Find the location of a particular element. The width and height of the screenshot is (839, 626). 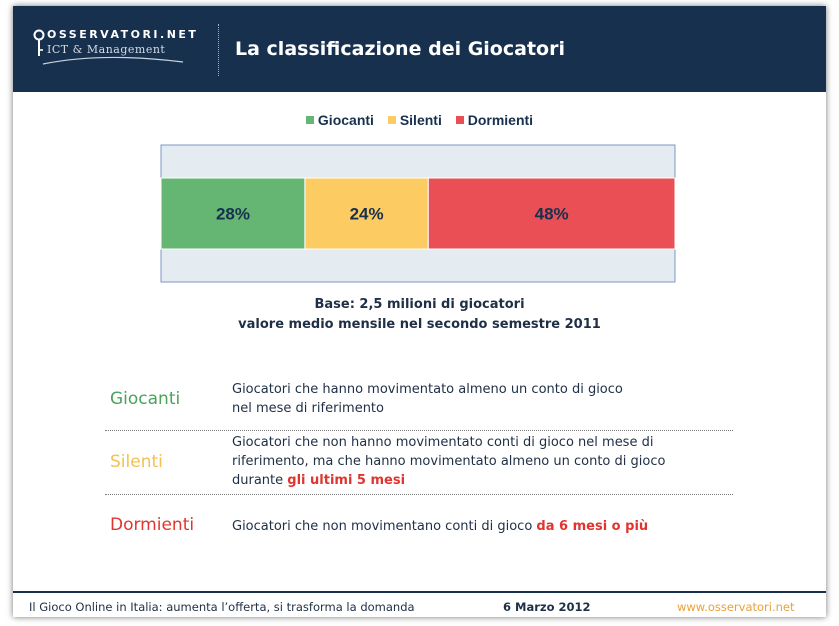

chart-legend: Giocanti Silenti Dormienti is located at coordinates (419, 120).